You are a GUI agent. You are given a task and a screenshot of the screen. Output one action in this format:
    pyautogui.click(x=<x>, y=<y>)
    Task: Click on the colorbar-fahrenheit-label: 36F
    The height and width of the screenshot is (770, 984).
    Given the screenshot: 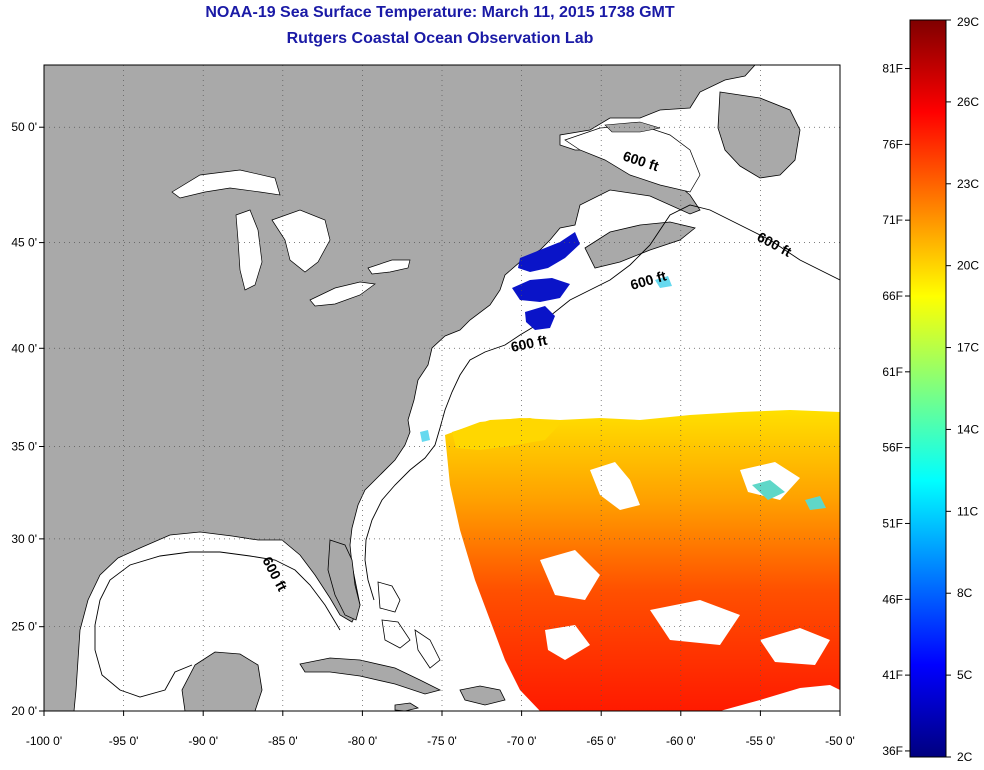 What is the action you would take?
    pyautogui.click(x=892, y=751)
    